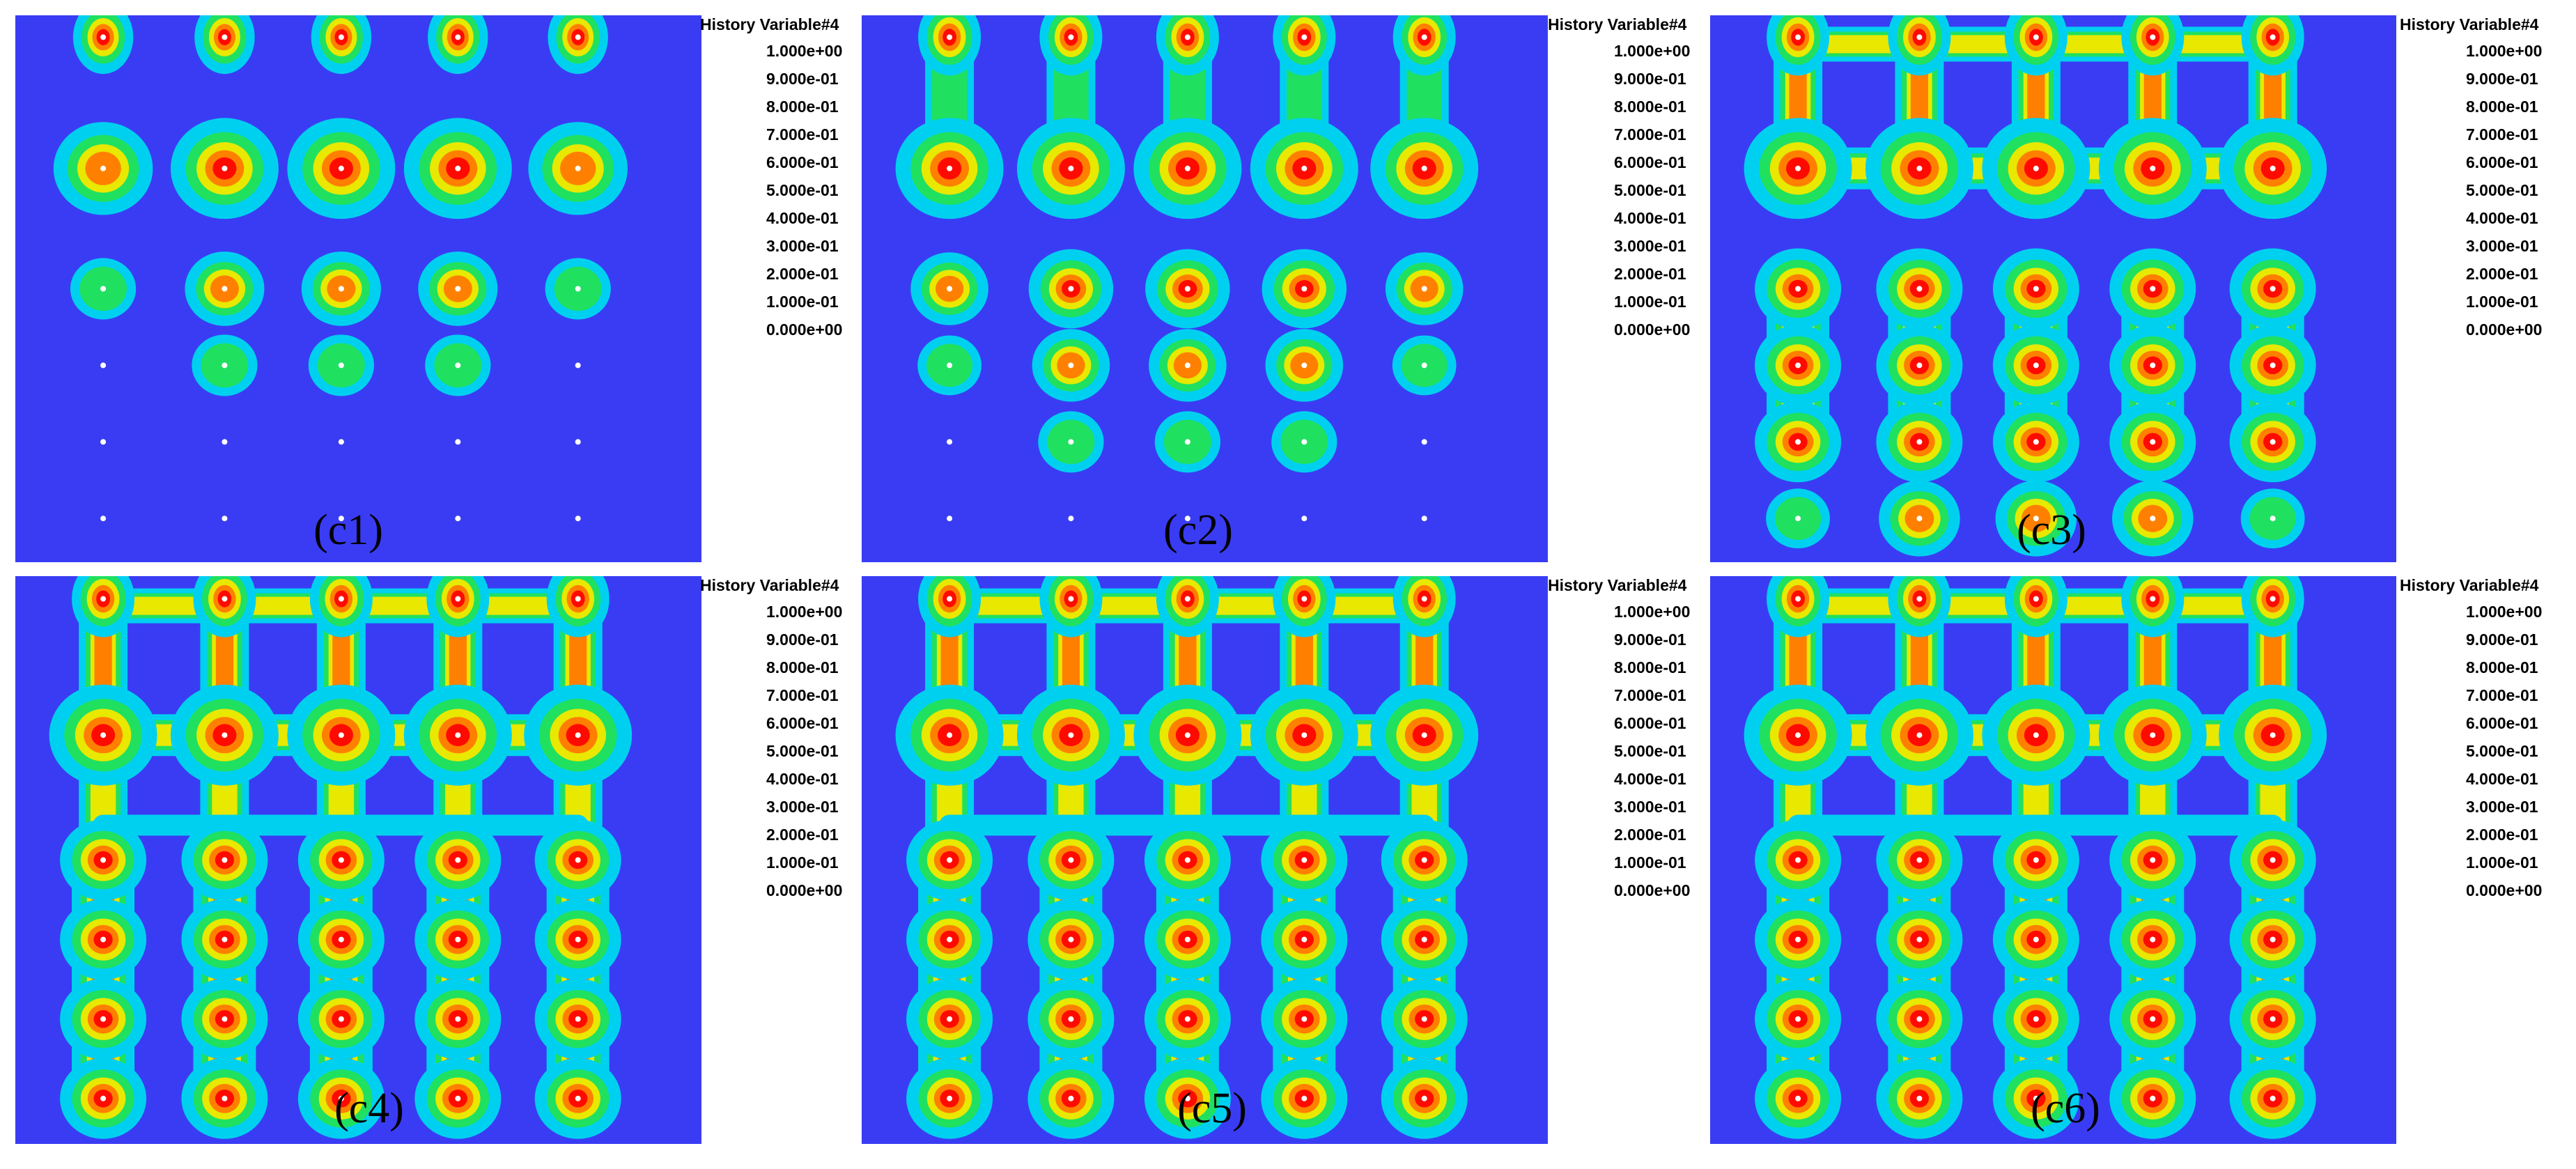 The width and height of the screenshot is (2576, 1169). Describe the element at coordinates (769, 585) in the screenshot. I see `legend-title: History Variable#4` at that location.